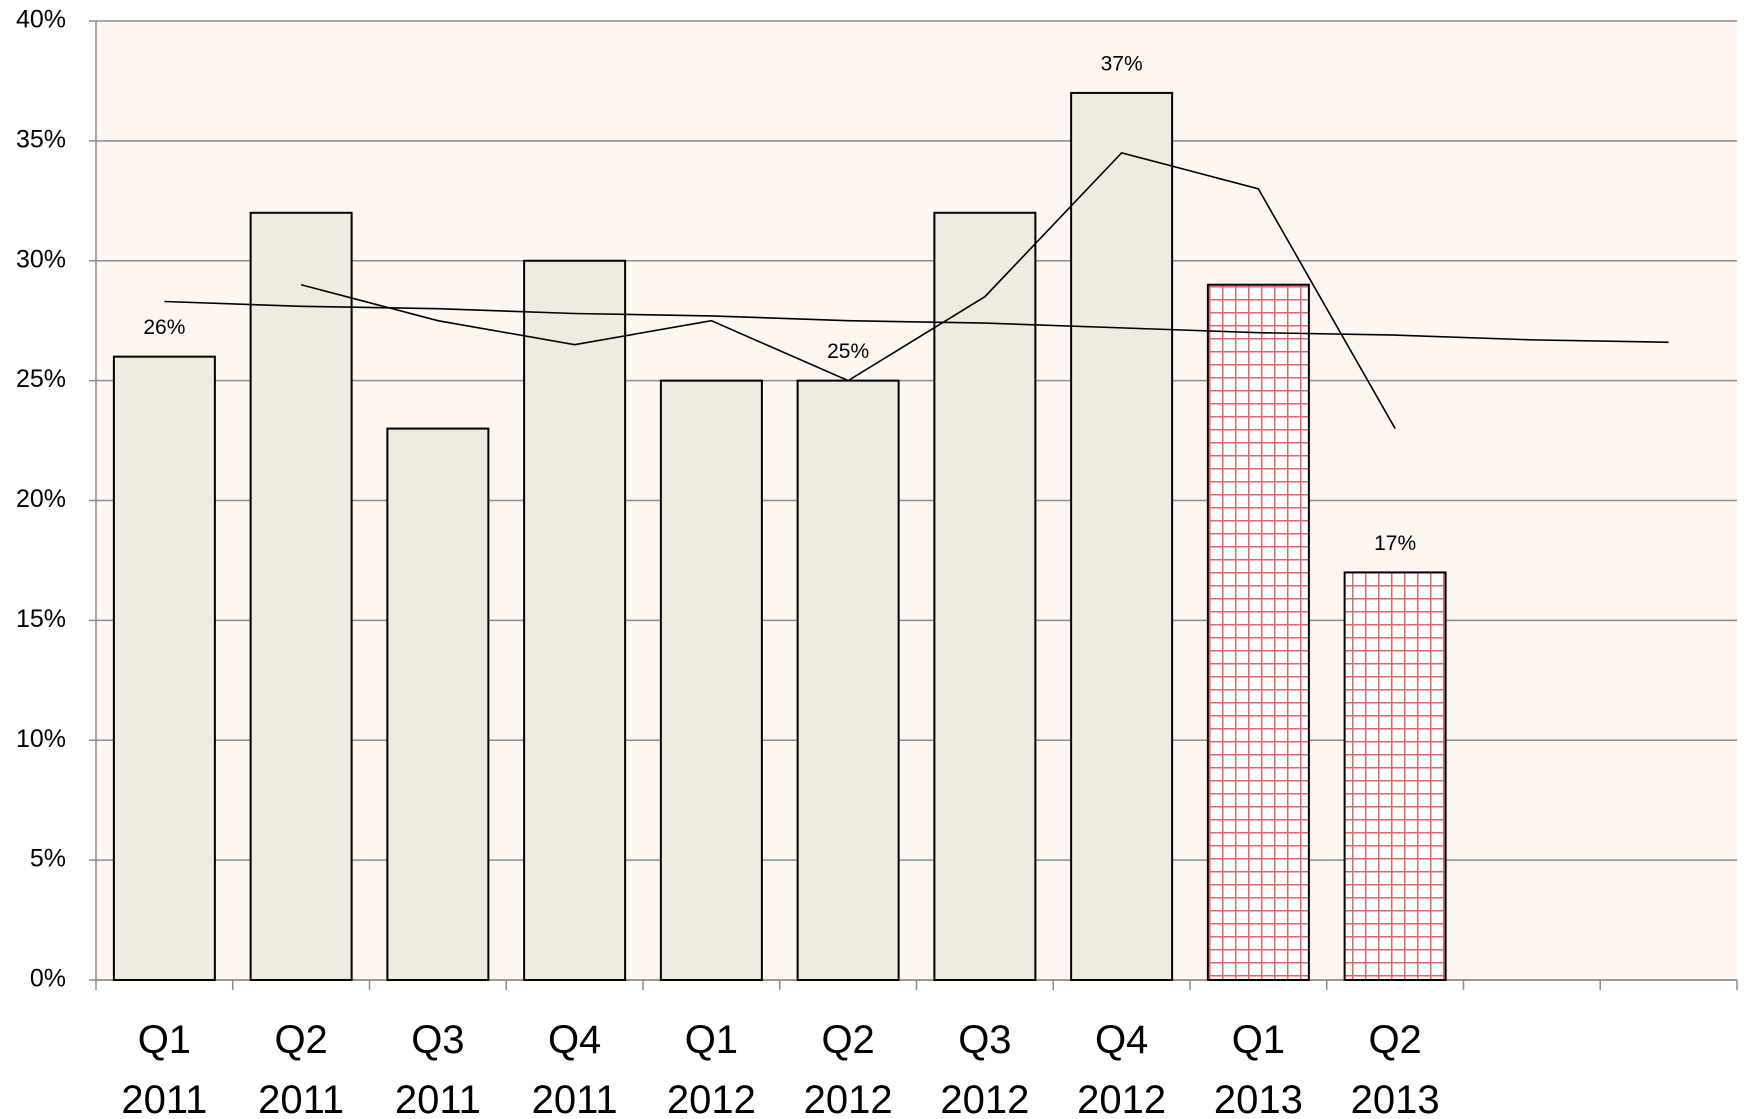 This screenshot has width=1744, height=1119. Describe the element at coordinates (301, 1068) in the screenshot. I see `x-tick-label: Q2 2011` at that location.